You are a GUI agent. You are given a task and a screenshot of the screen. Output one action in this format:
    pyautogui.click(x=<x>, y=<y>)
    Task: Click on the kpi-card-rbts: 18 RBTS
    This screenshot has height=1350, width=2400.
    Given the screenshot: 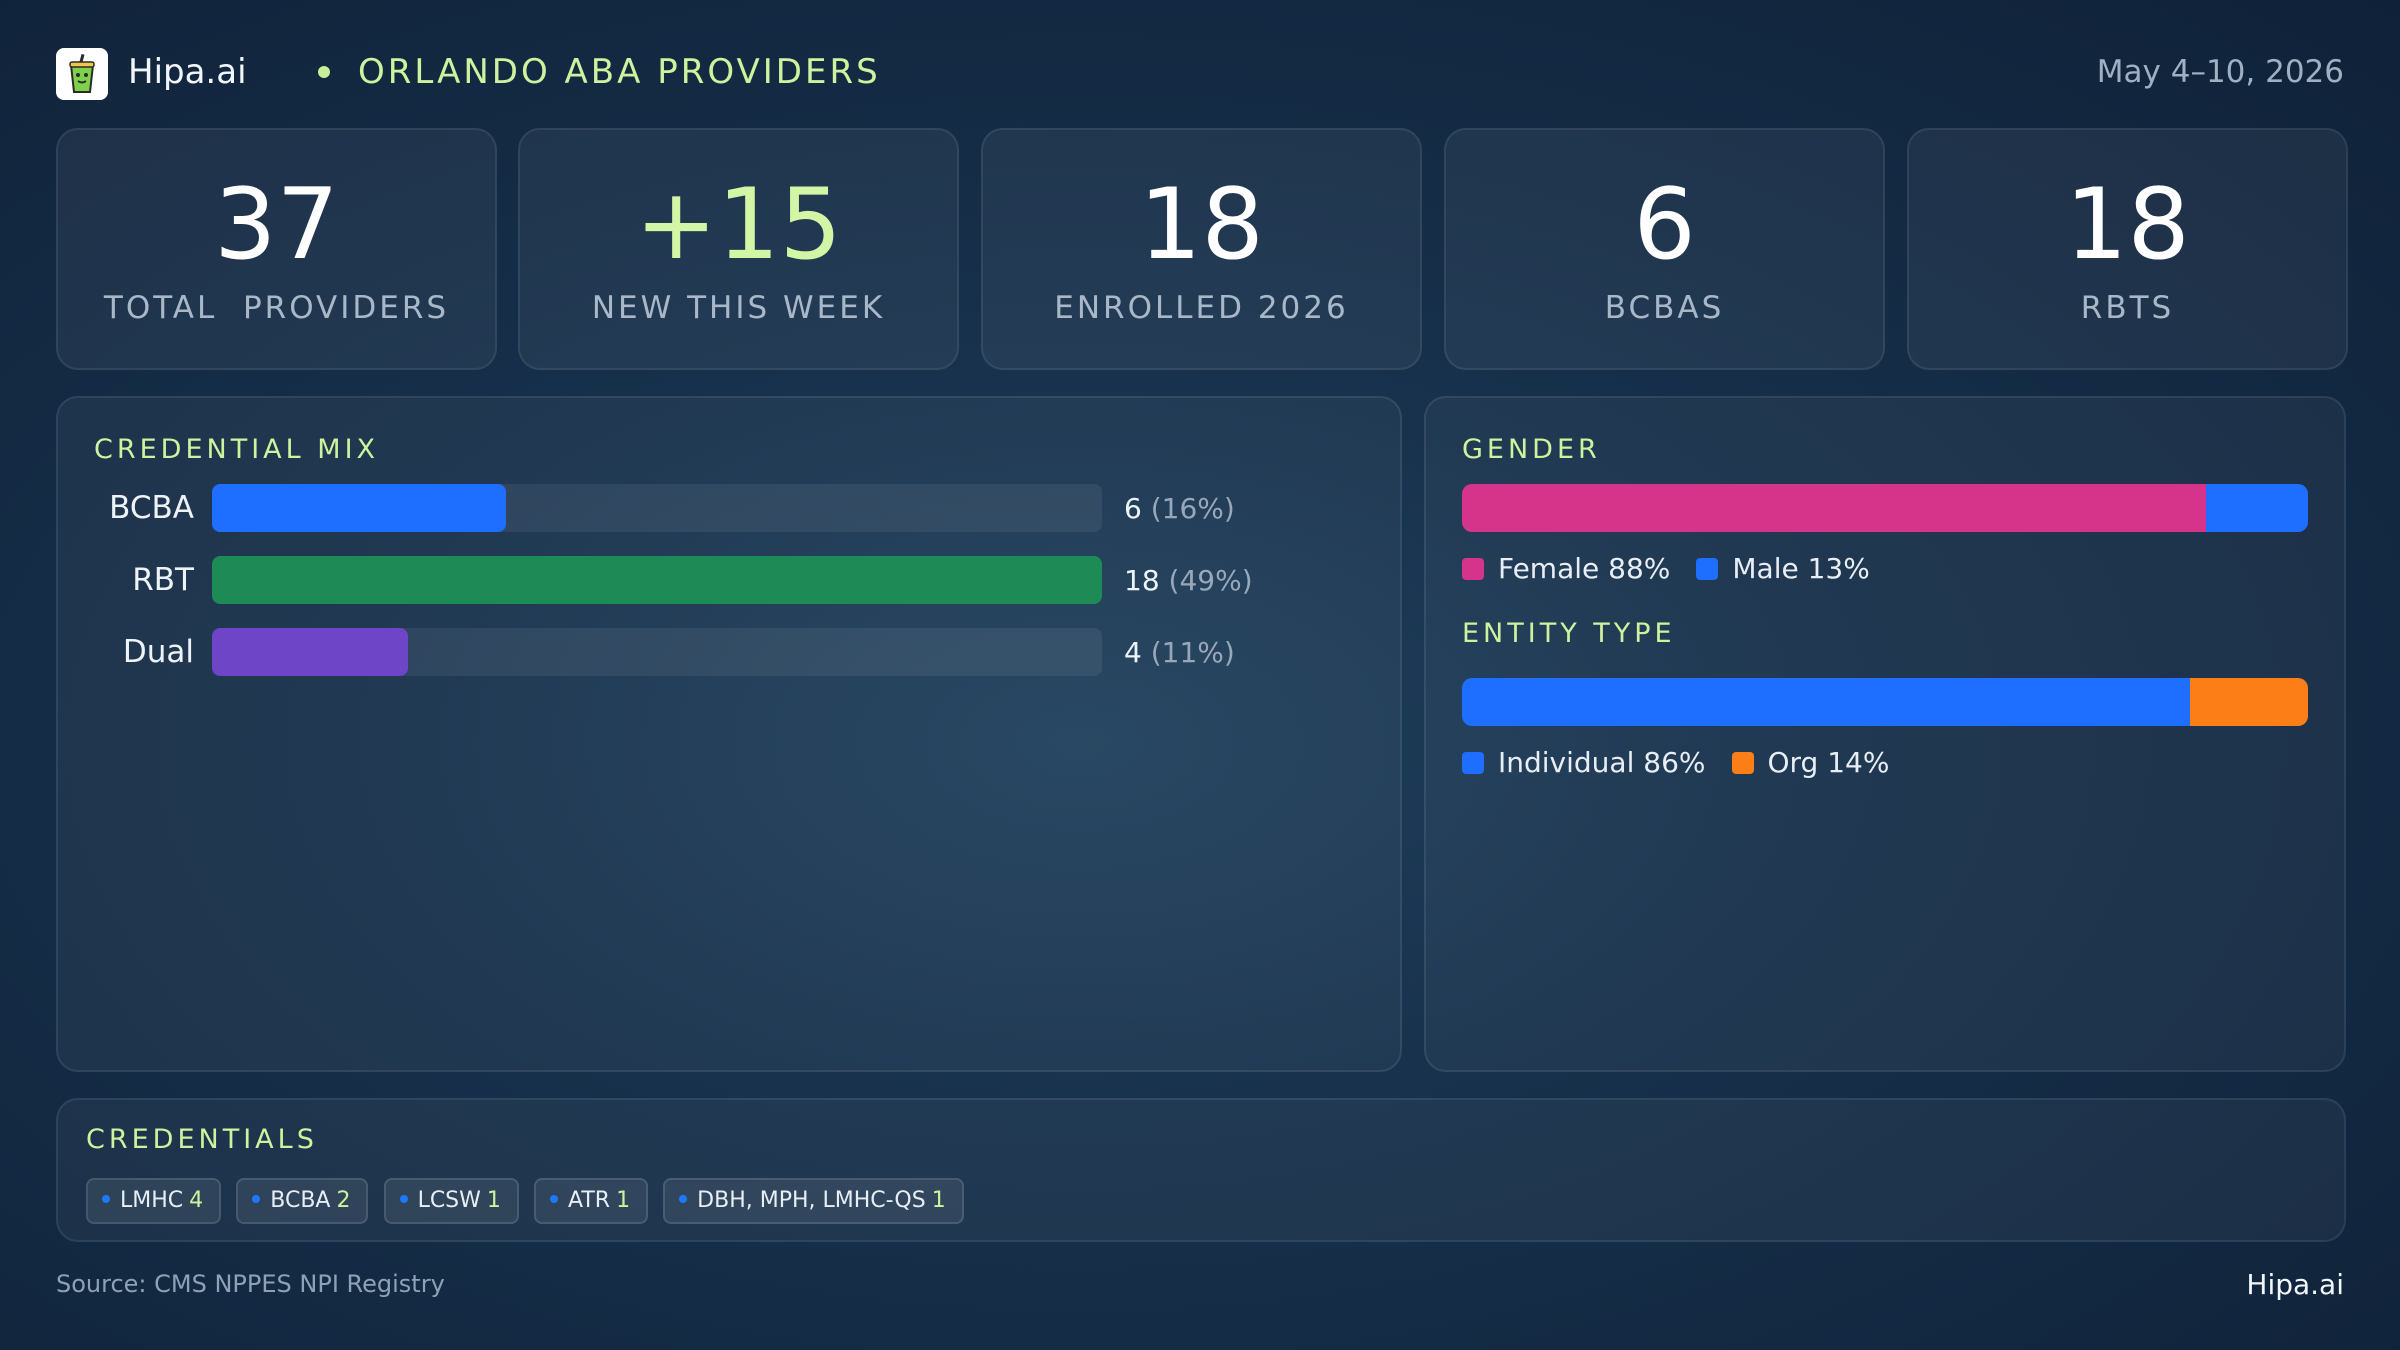 What is the action you would take?
    pyautogui.click(x=2127, y=249)
    